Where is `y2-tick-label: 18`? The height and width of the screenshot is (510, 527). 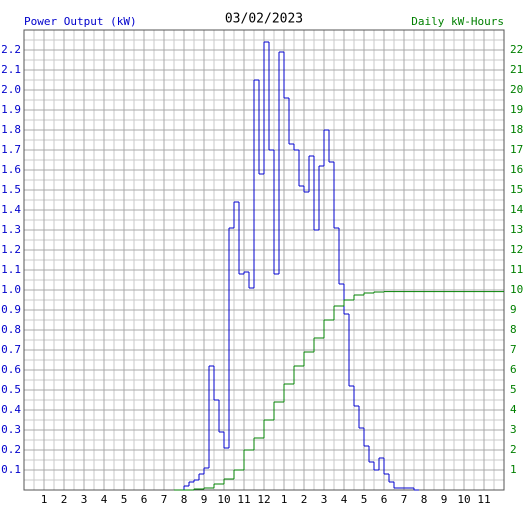
y2-tick-label: 18 is located at coordinates (516, 129).